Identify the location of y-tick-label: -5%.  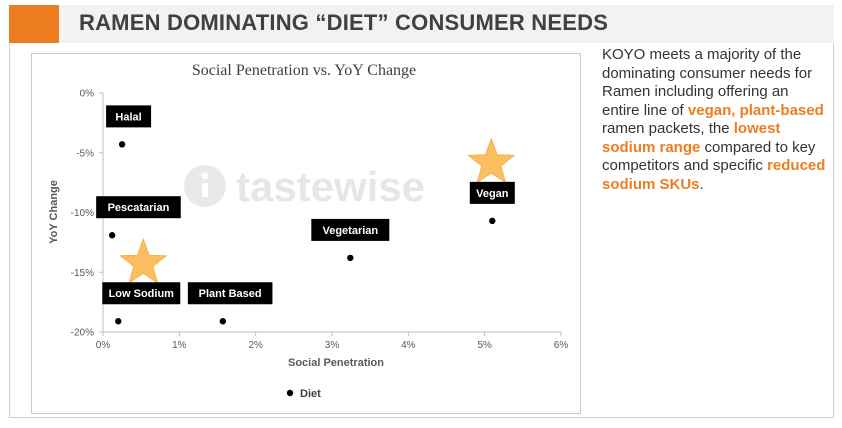
(85, 153).